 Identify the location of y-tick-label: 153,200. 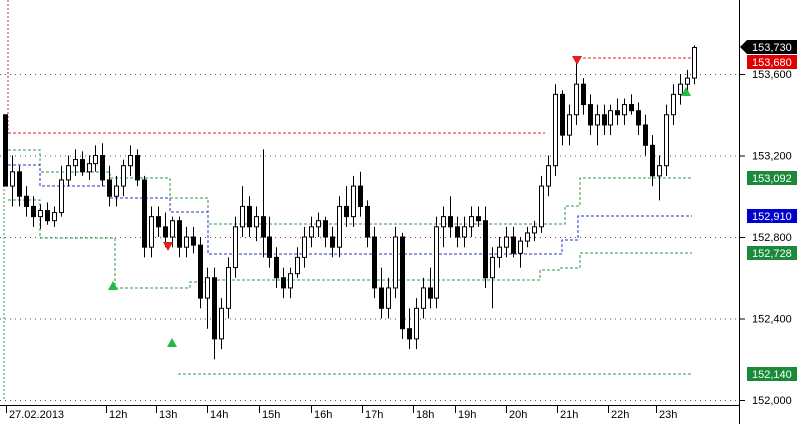
(772, 157).